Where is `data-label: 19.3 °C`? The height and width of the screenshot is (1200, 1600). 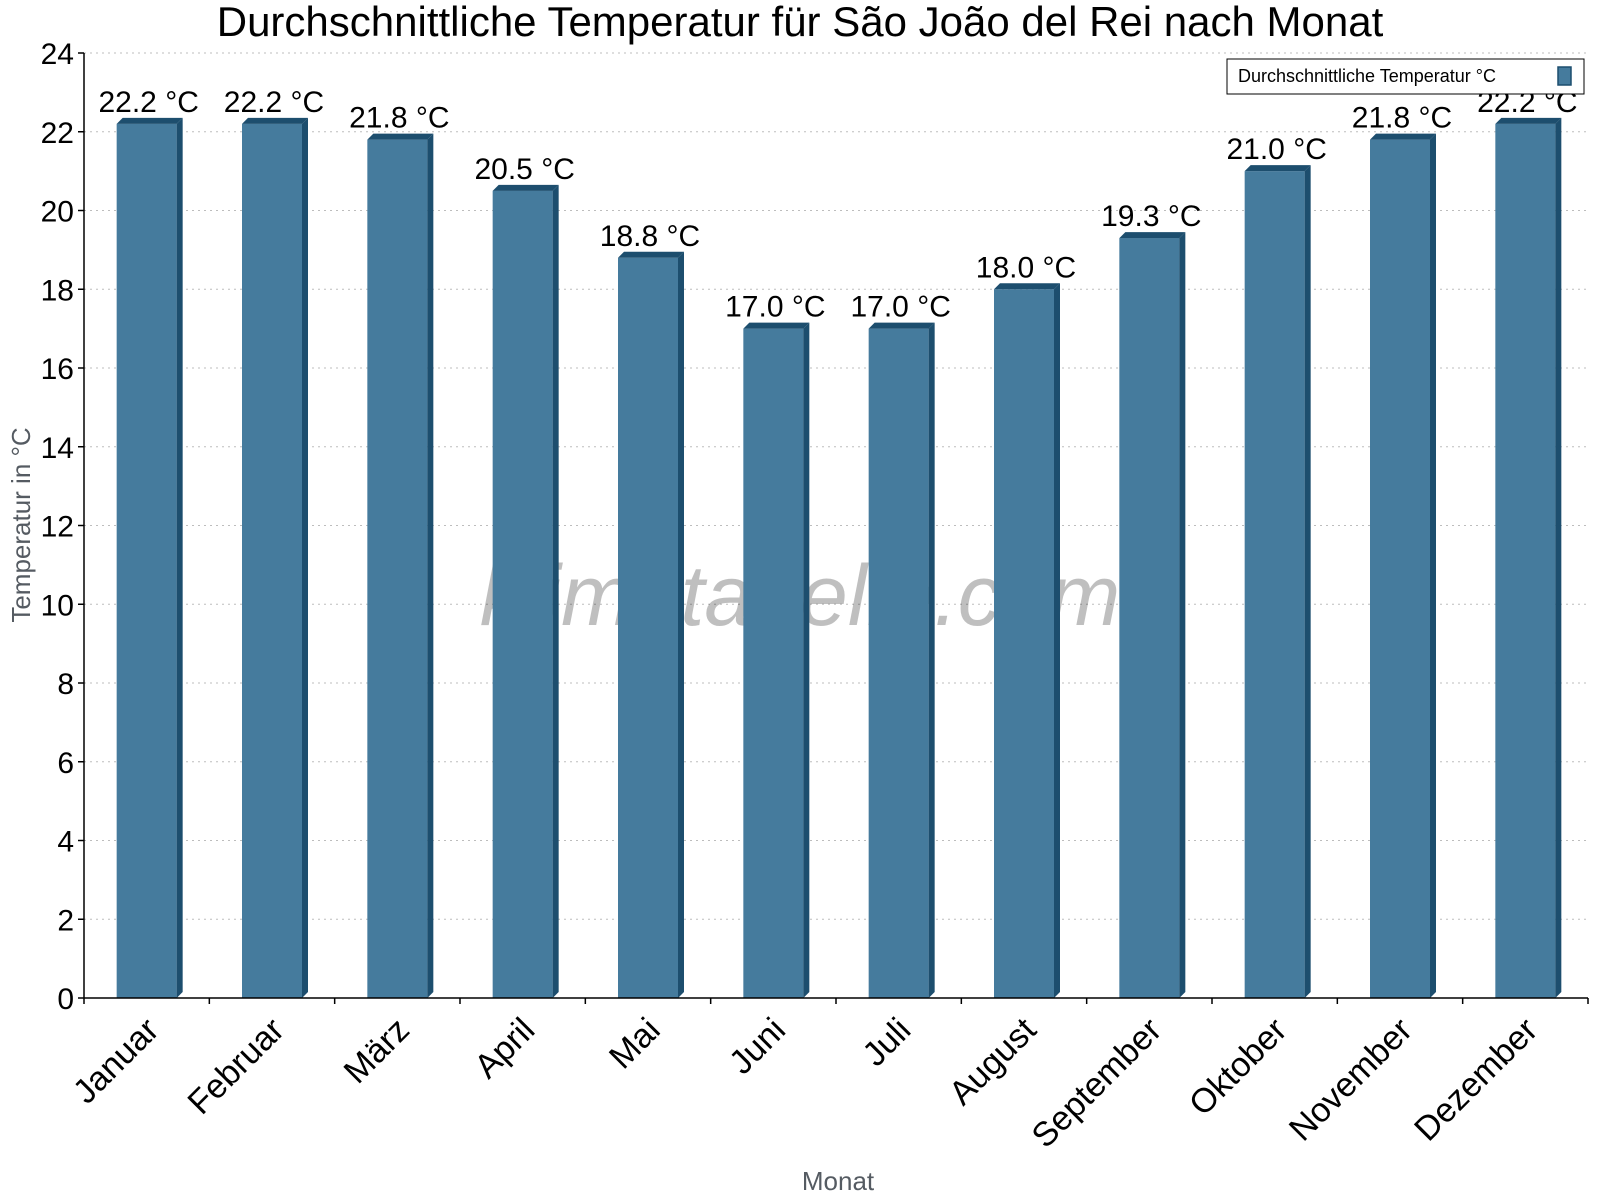
data-label: 19.3 °C is located at coordinates (1151, 216).